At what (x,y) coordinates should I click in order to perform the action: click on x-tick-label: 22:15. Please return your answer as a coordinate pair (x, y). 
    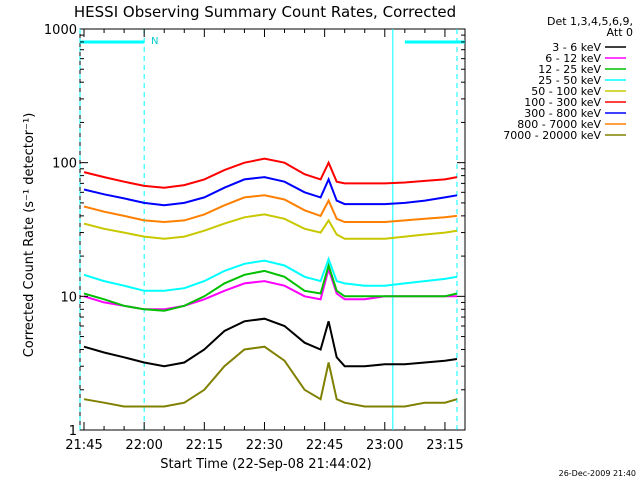
    Looking at the image, I should click on (204, 445).